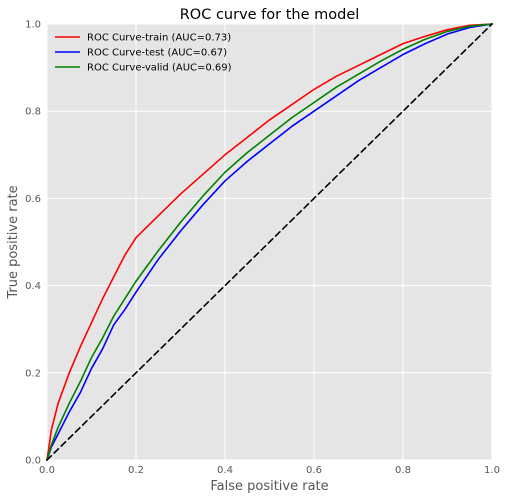 This screenshot has height=500, width=508. Describe the element at coordinates (33, 199) in the screenshot. I see `y-tick-label: 0.6` at that location.